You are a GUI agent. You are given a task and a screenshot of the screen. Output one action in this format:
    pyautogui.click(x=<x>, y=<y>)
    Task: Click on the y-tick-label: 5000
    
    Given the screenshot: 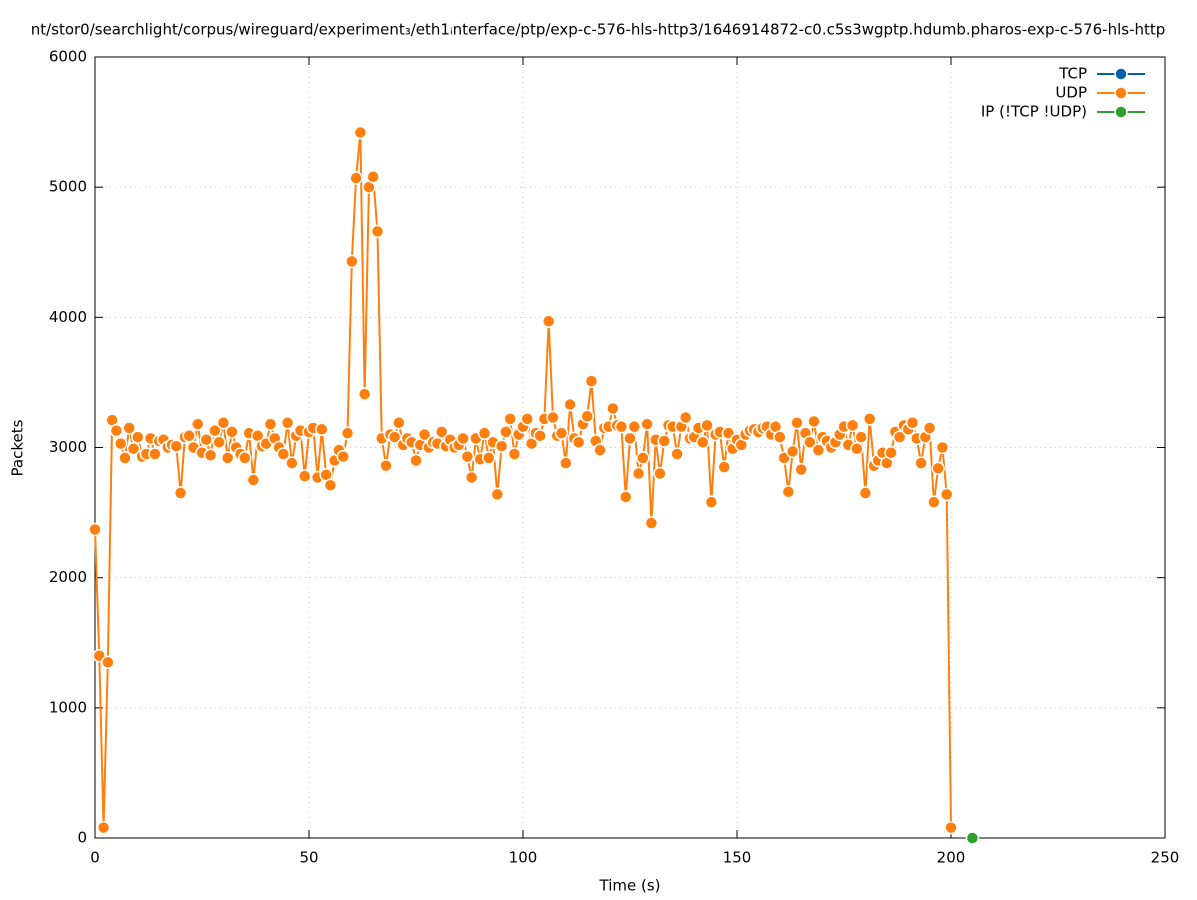 What is the action you would take?
    pyautogui.click(x=68, y=187)
    